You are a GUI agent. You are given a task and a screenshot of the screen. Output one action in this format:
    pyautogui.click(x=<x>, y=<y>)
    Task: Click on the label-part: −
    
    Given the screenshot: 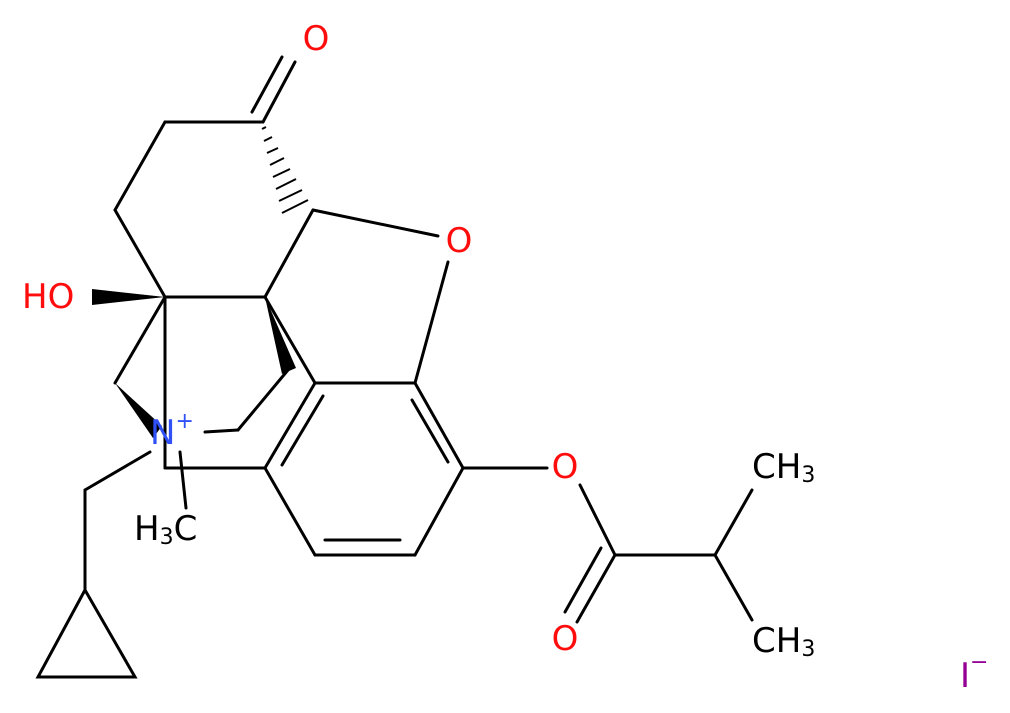 What is the action you would take?
    pyautogui.click(x=979, y=662)
    